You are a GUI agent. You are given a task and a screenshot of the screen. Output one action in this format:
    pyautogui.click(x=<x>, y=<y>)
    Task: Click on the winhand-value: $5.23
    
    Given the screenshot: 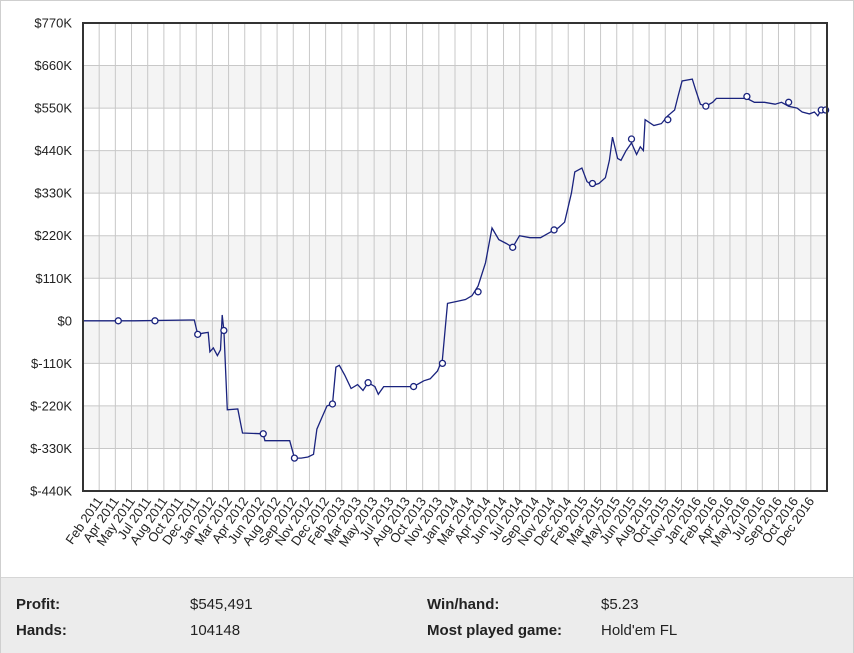 What is the action you would take?
    pyautogui.click(x=620, y=604)
    